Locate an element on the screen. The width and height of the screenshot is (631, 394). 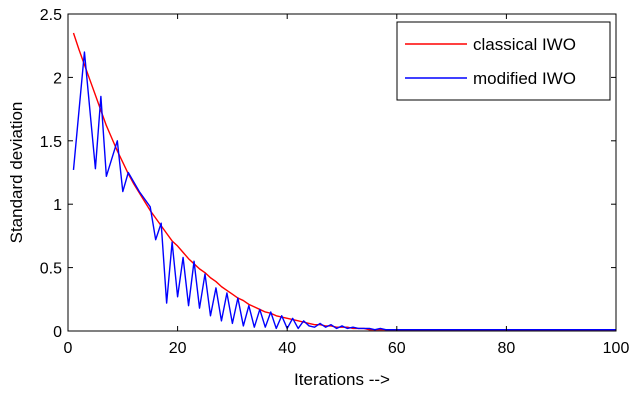
x-tick-label: 60 is located at coordinates (397, 348).